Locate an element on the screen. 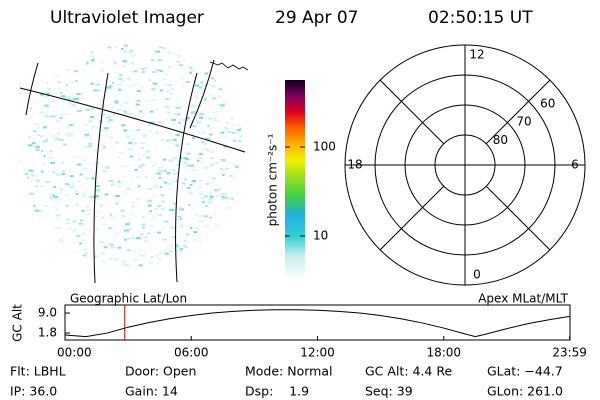 The height and width of the screenshot is (400, 600). colorbar-tick-label: 10 is located at coordinates (320, 235).